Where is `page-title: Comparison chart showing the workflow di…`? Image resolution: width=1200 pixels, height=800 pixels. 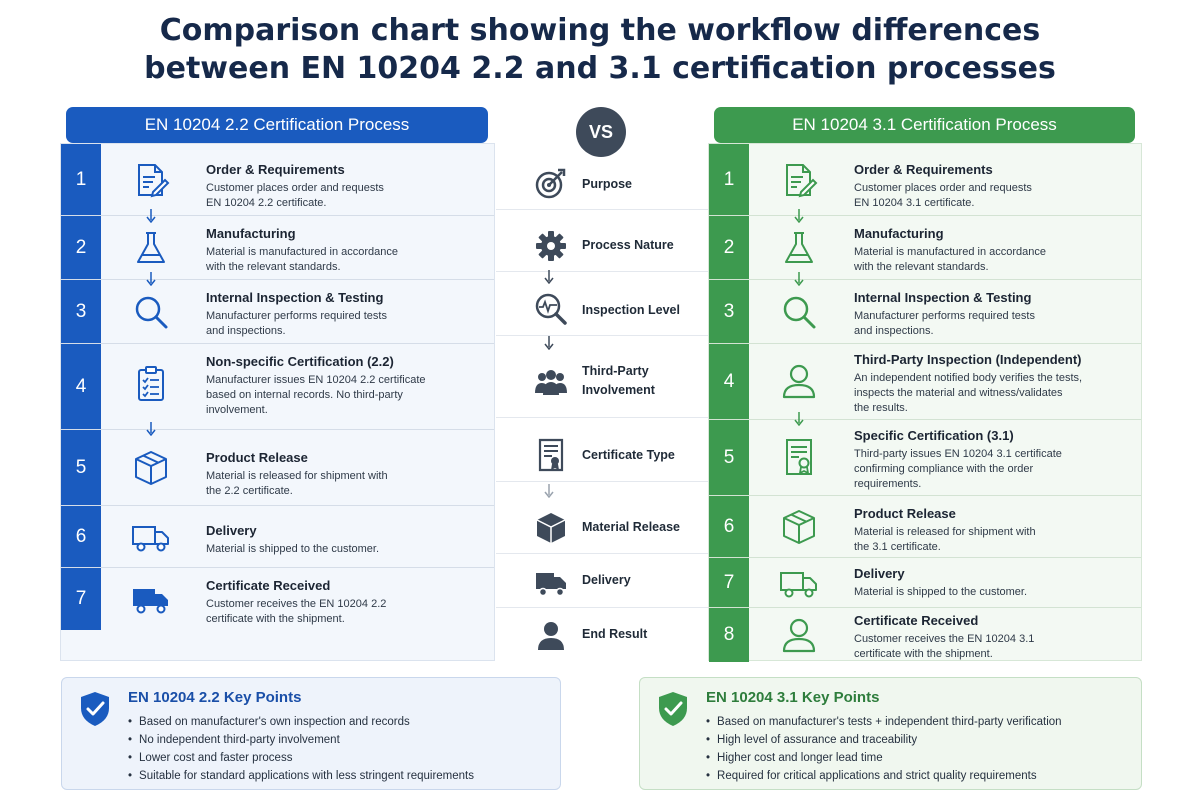 page-title: Comparison chart showing the workflow di… is located at coordinates (600, 50).